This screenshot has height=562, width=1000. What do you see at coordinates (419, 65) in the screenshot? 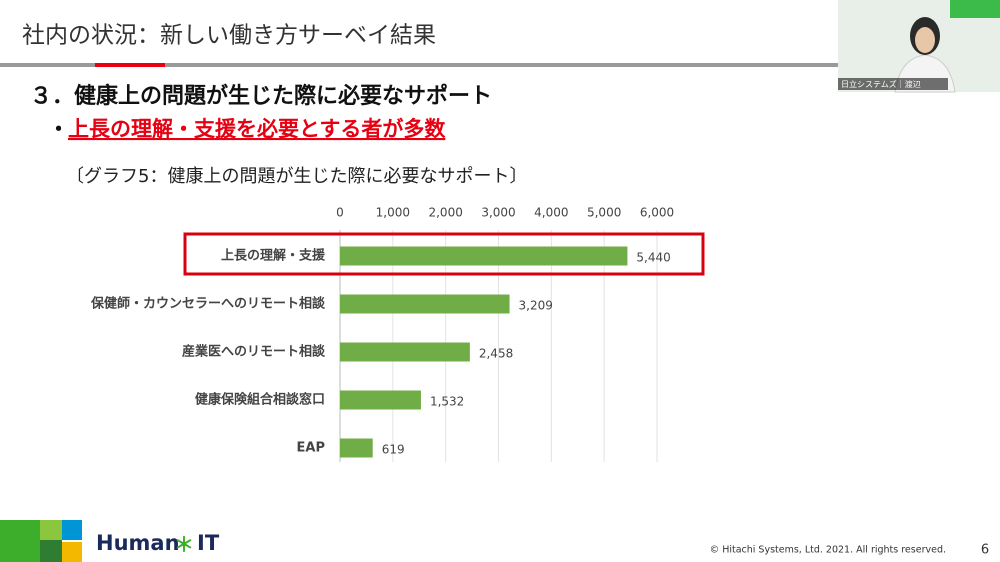
I see `title-rule` at bounding box center [419, 65].